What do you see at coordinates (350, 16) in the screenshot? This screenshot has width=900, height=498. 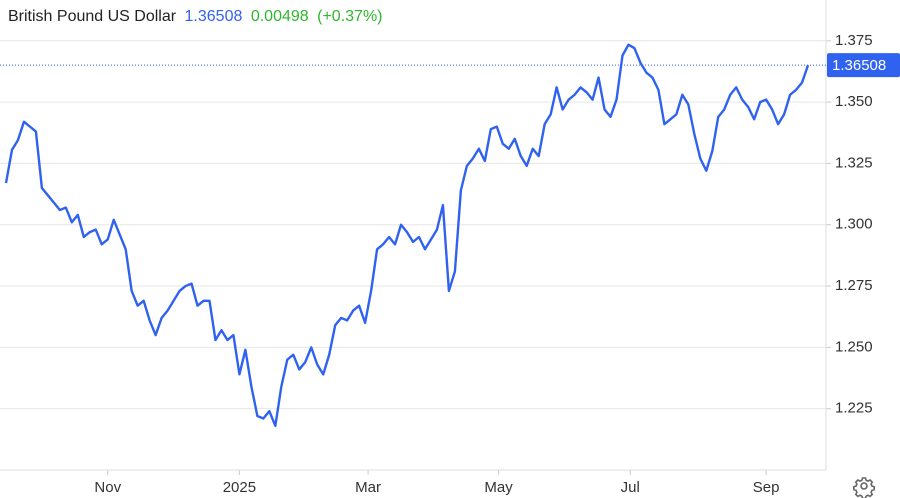 I see `price-change-pct: (+0.37%)` at bounding box center [350, 16].